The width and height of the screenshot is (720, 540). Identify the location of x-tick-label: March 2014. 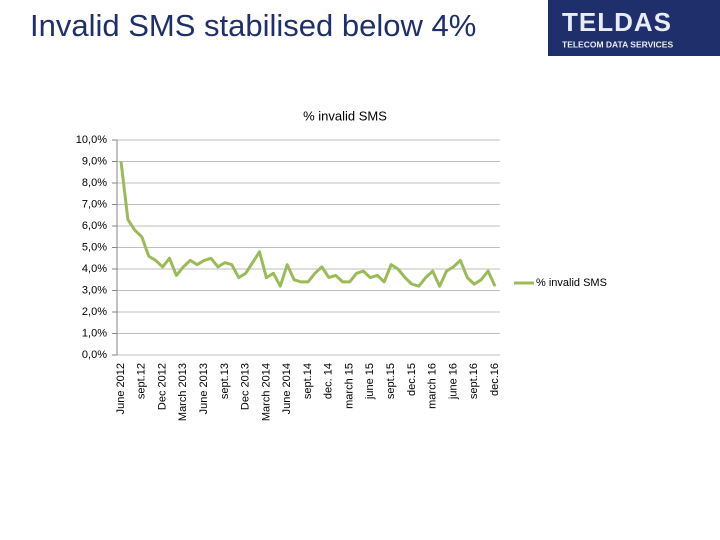
(266, 392).